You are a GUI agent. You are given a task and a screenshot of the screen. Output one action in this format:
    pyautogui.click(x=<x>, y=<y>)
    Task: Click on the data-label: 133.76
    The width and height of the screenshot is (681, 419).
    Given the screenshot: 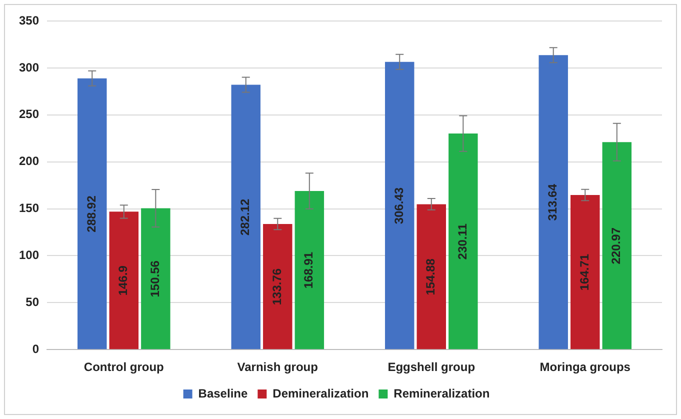 What is the action you would take?
    pyautogui.click(x=277, y=287)
    